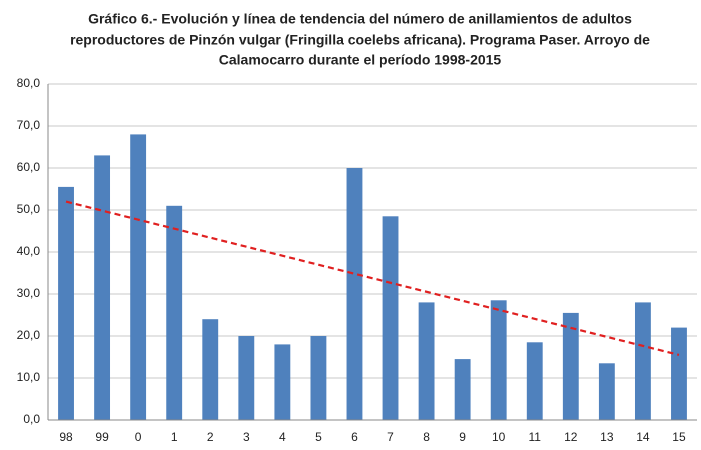 The height and width of the screenshot is (450, 701). I want to click on x-tick-label: 2, so click(210, 437).